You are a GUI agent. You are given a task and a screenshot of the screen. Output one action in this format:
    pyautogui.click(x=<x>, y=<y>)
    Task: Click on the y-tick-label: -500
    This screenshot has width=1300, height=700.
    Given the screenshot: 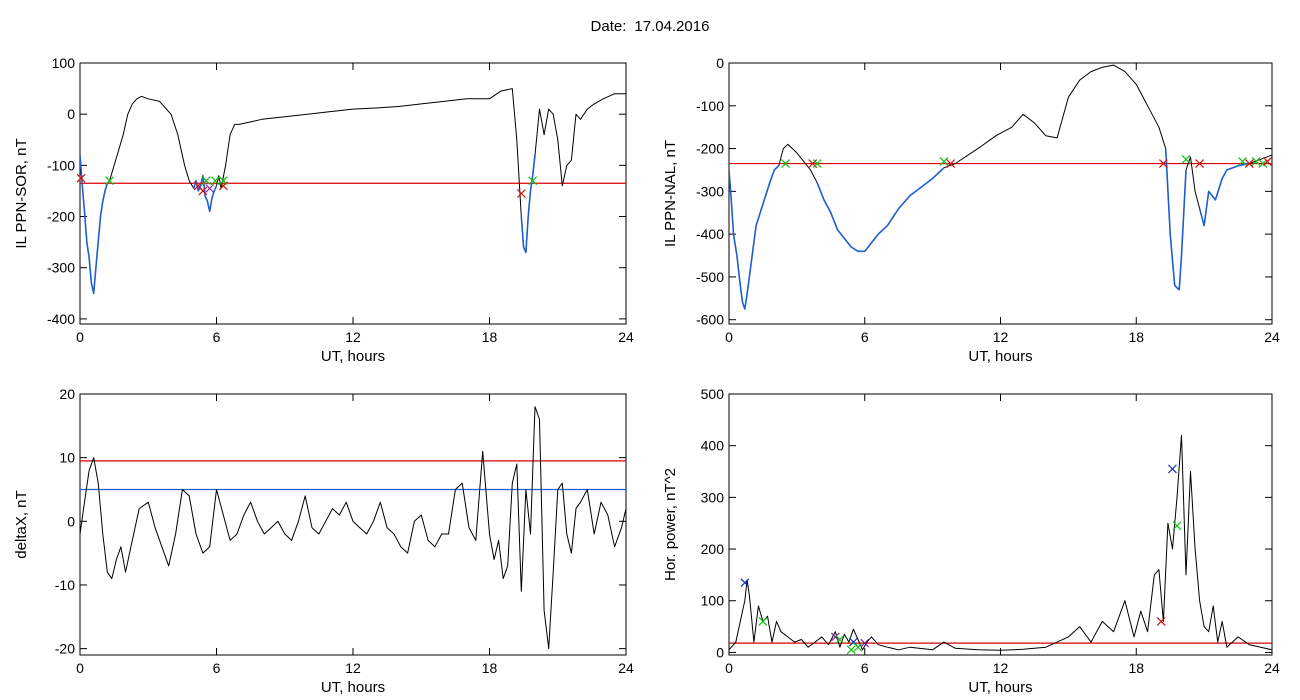 What is the action you would take?
    pyautogui.click(x=710, y=277)
    